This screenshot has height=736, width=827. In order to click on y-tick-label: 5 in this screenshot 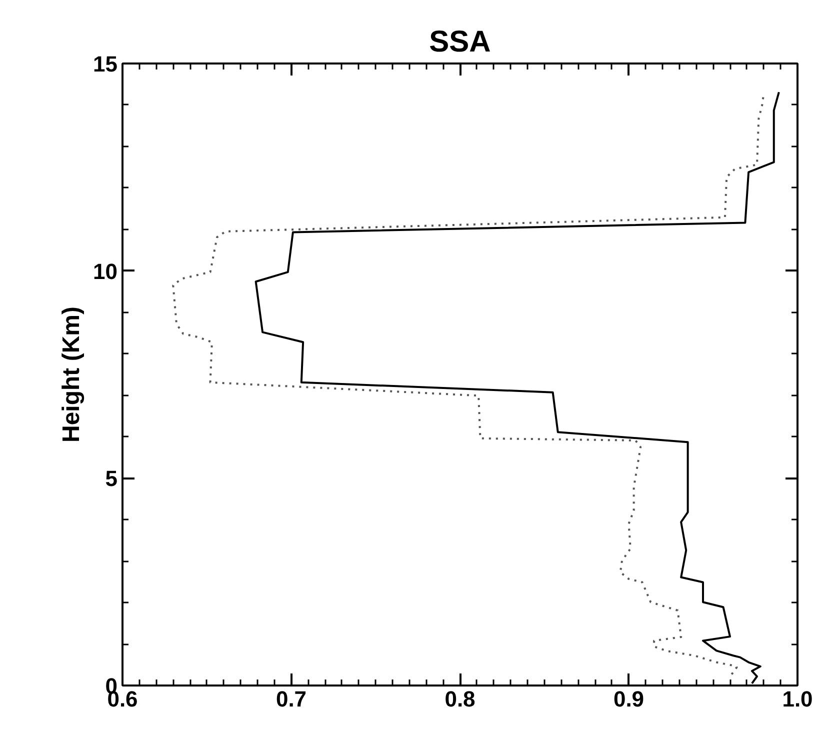, I will do `click(111, 479)`.